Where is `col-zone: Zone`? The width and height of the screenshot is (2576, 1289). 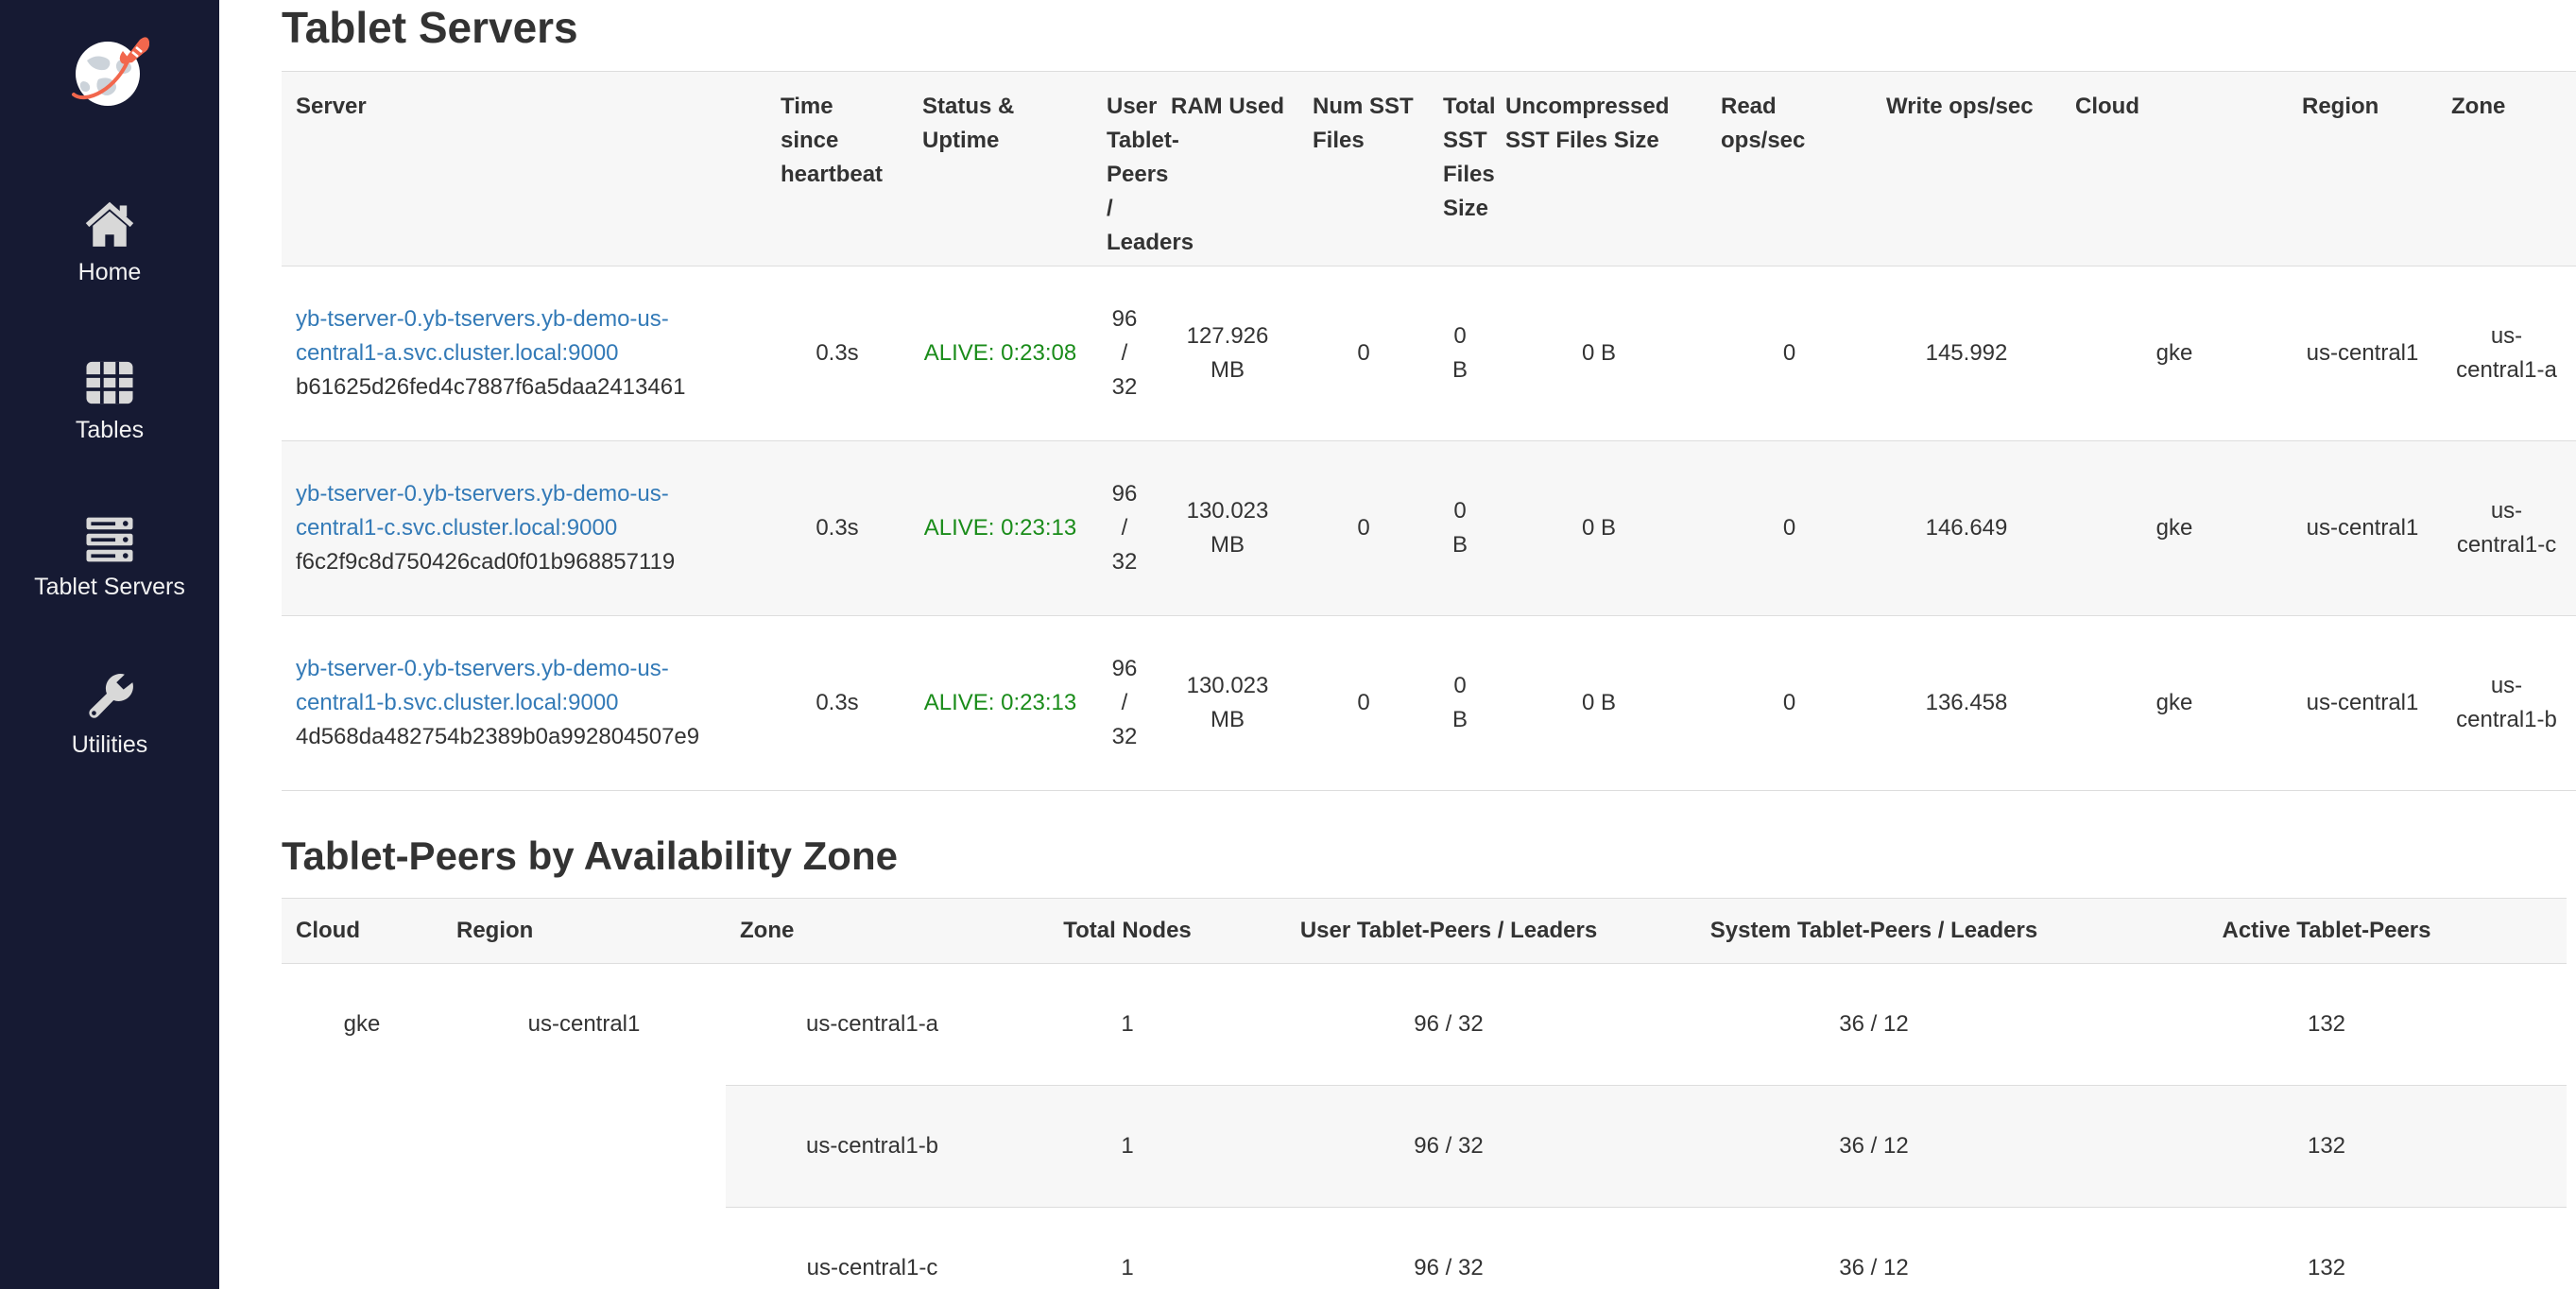 col-zone: Zone is located at coordinates (2506, 169).